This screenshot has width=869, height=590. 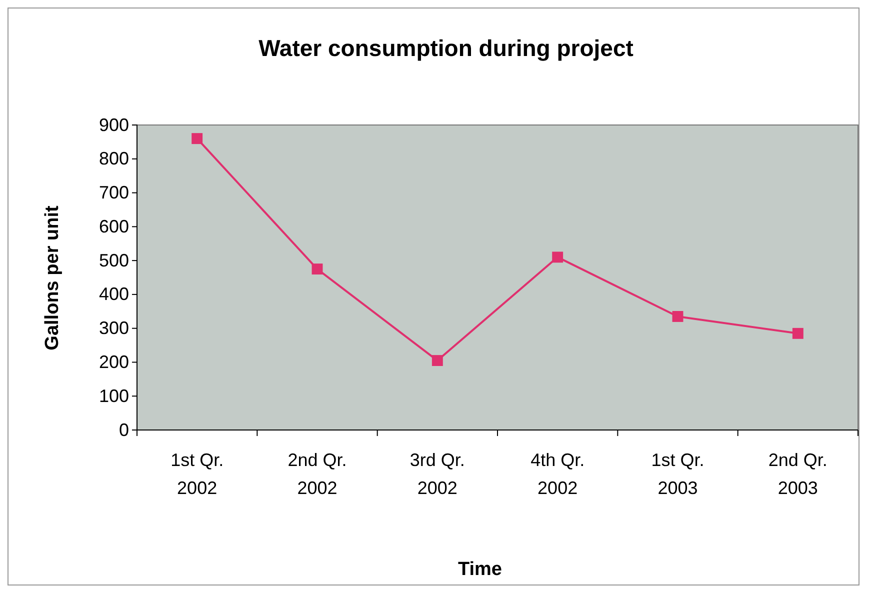 What do you see at coordinates (677, 474) in the screenshot?
I see `x-tick-label: 1st Qr. 2003` at bounding box center [677, 474].